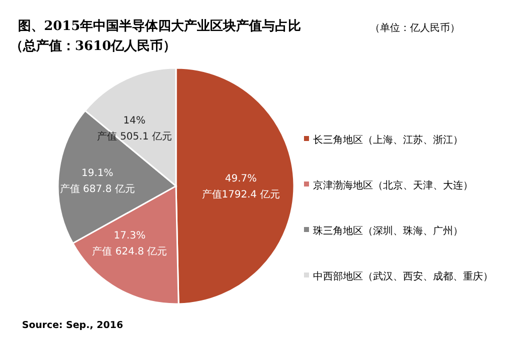 The width and height of the screenshot is (518, 346). What do you see at coordinates (130, 236) in the screenshot?
I see `data-label: 17.3%` at bounding box center [130, 236].